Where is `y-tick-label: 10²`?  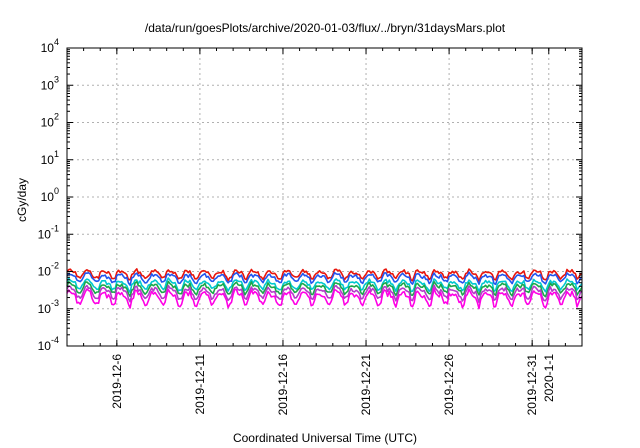 y-tick-label: 10² is located at coordinates (50, 121).